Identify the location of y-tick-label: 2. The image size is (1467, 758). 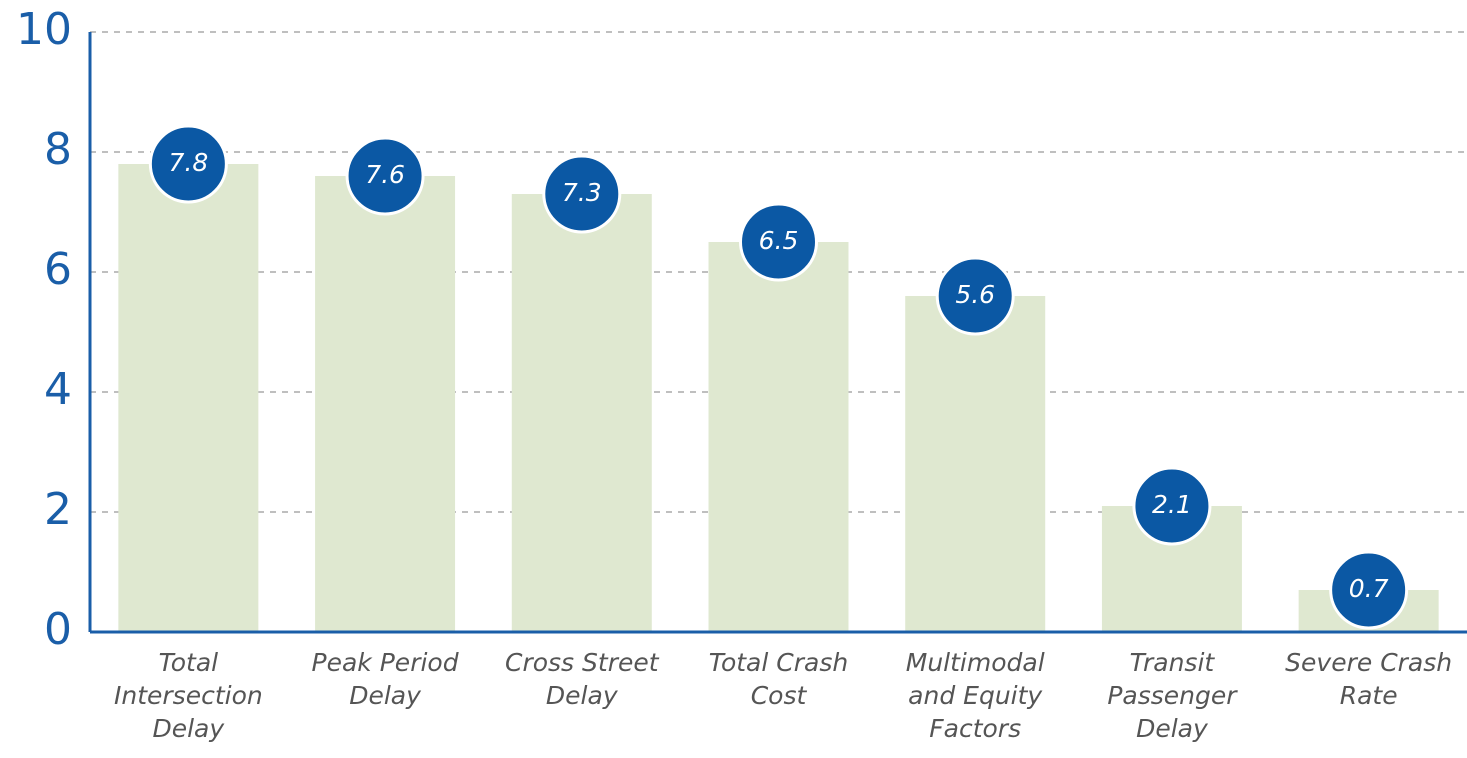
(58, 509).